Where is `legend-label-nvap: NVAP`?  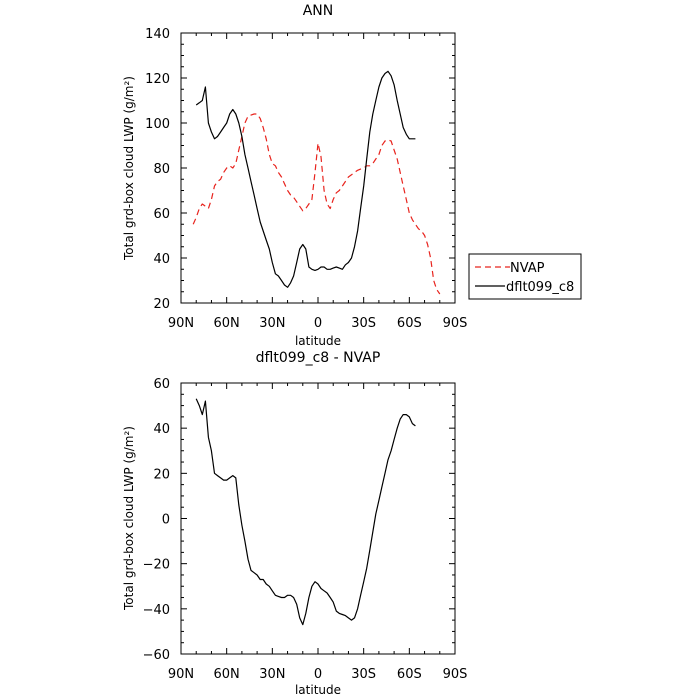 legend-label-nvap: NVAP is located at coordinates (527, 268).